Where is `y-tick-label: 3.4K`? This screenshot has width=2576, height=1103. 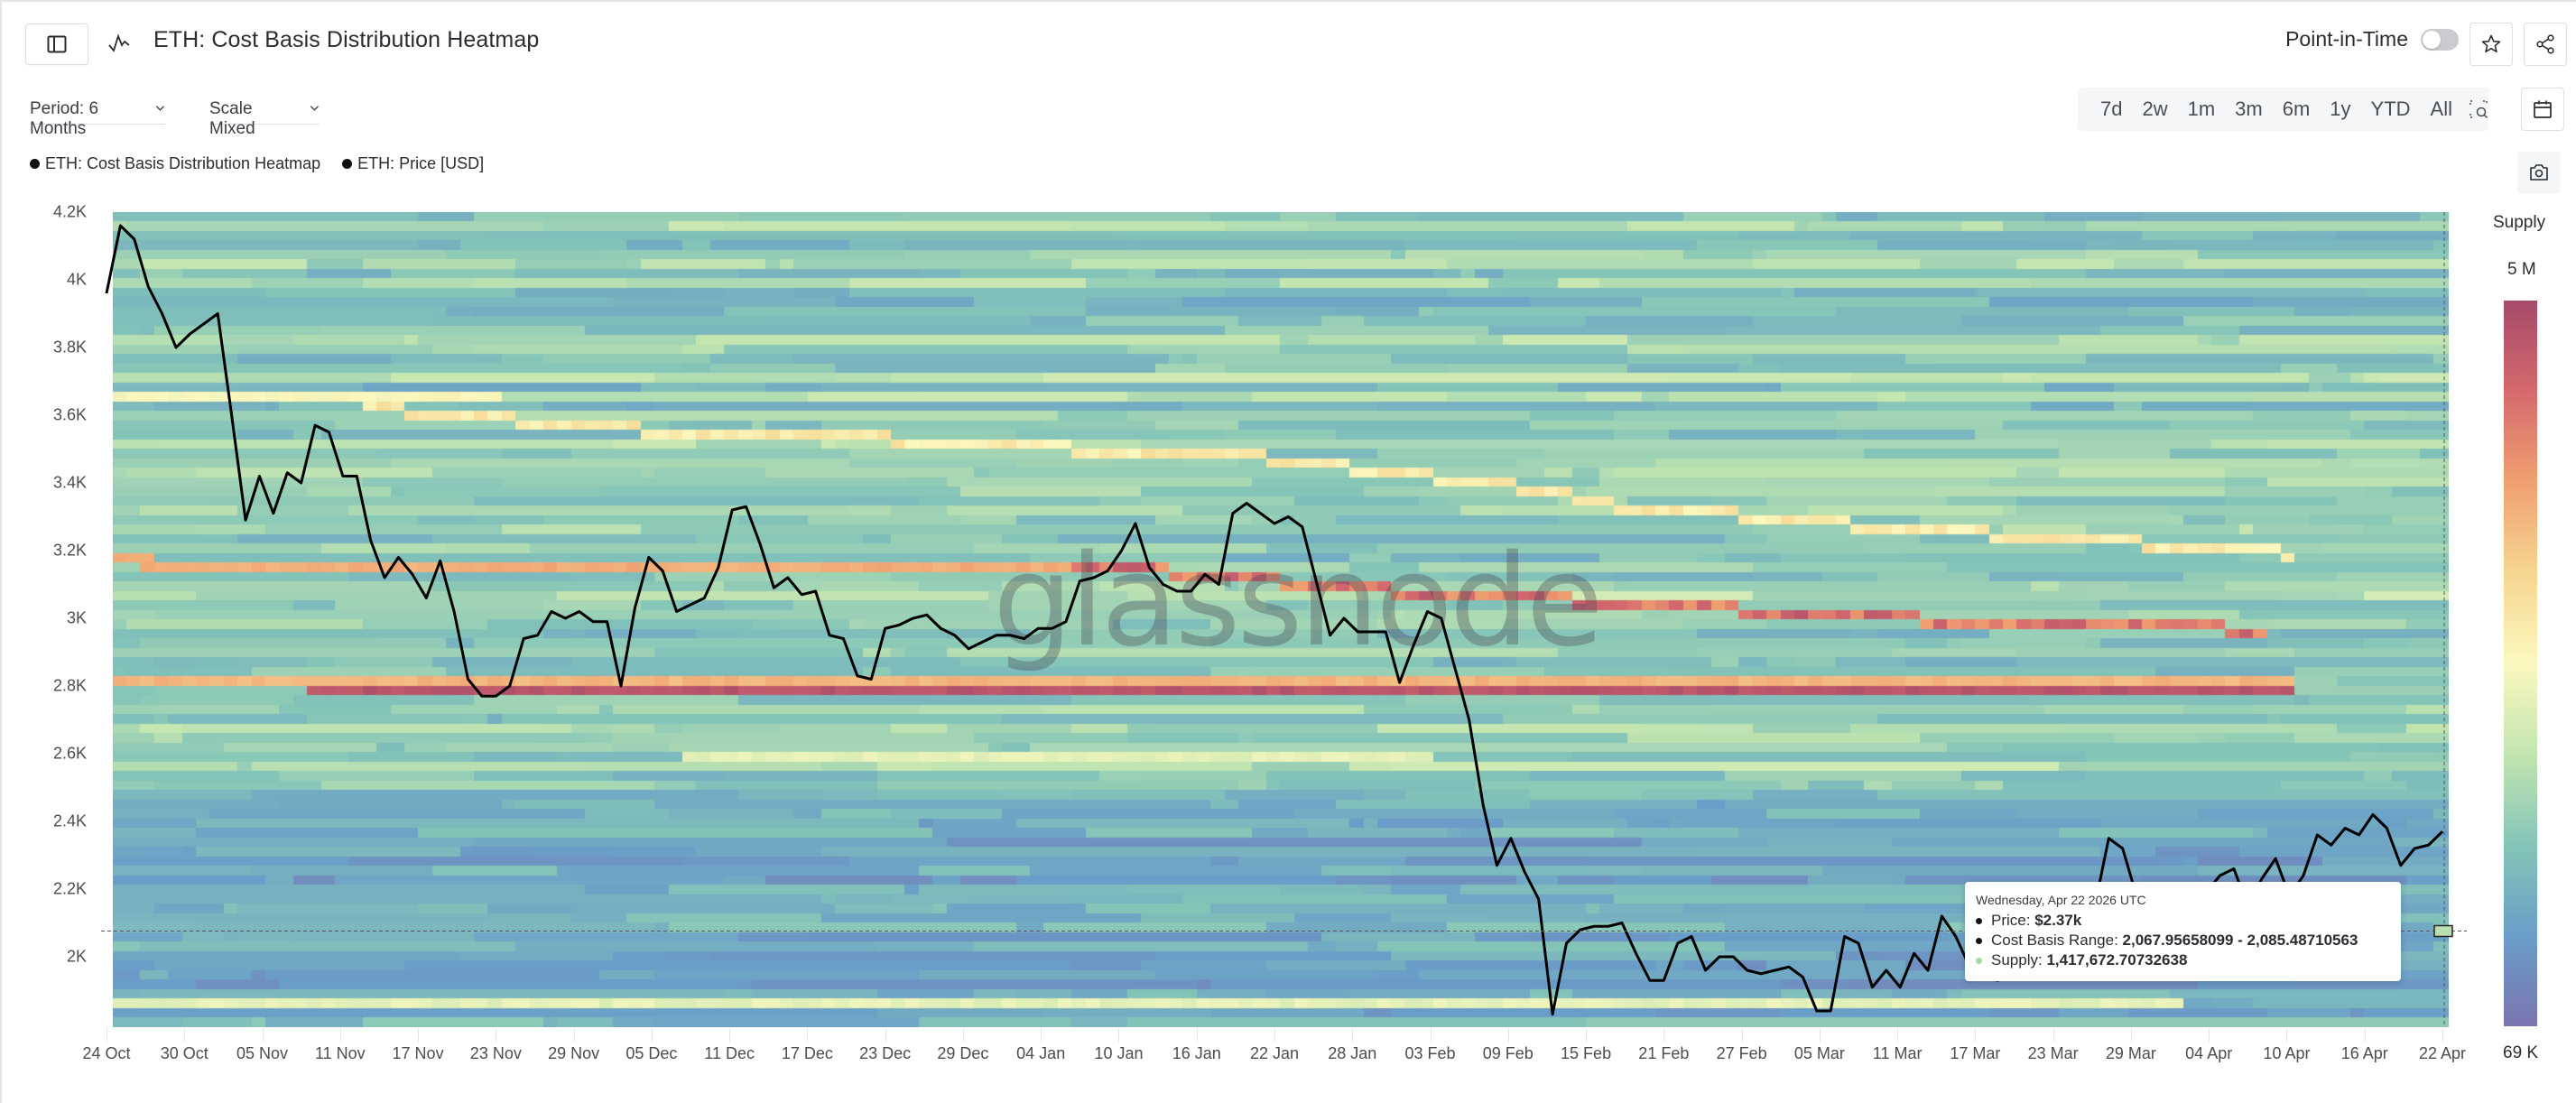 y-tick-label: 3.4K is located at coordinates (69, 482).